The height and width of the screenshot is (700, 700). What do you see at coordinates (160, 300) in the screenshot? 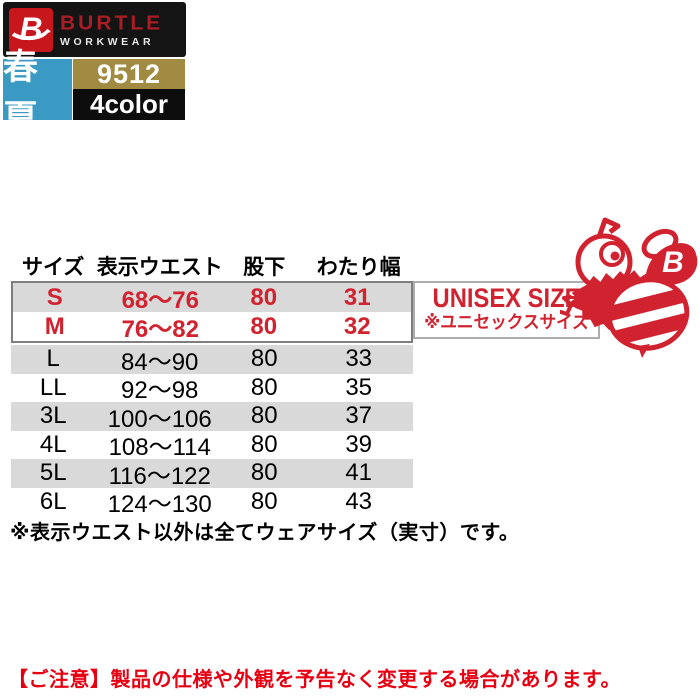
I see `cell-waist: 68〜76` at bounding box center [160, 300].